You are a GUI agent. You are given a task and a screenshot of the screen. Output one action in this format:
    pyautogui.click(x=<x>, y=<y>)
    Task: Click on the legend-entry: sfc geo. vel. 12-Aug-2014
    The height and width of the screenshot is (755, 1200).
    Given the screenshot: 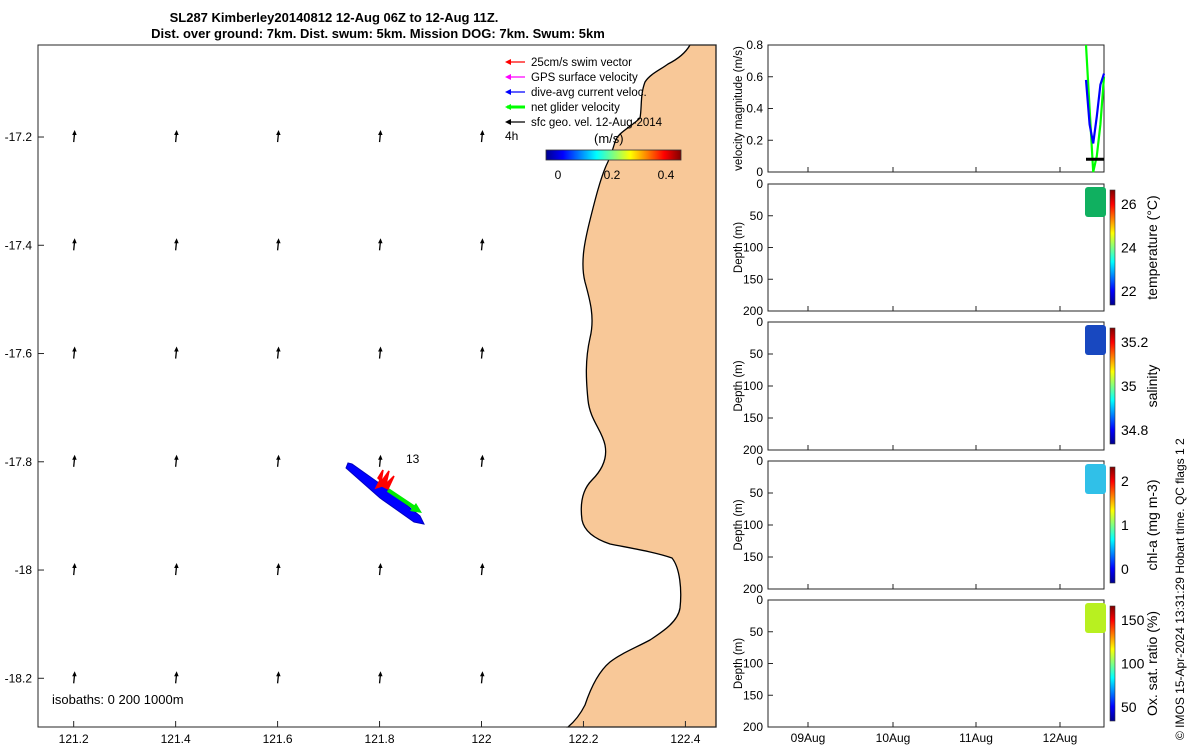 What is the action you would take?
    pyautogui.click(x=597, y=123)
    